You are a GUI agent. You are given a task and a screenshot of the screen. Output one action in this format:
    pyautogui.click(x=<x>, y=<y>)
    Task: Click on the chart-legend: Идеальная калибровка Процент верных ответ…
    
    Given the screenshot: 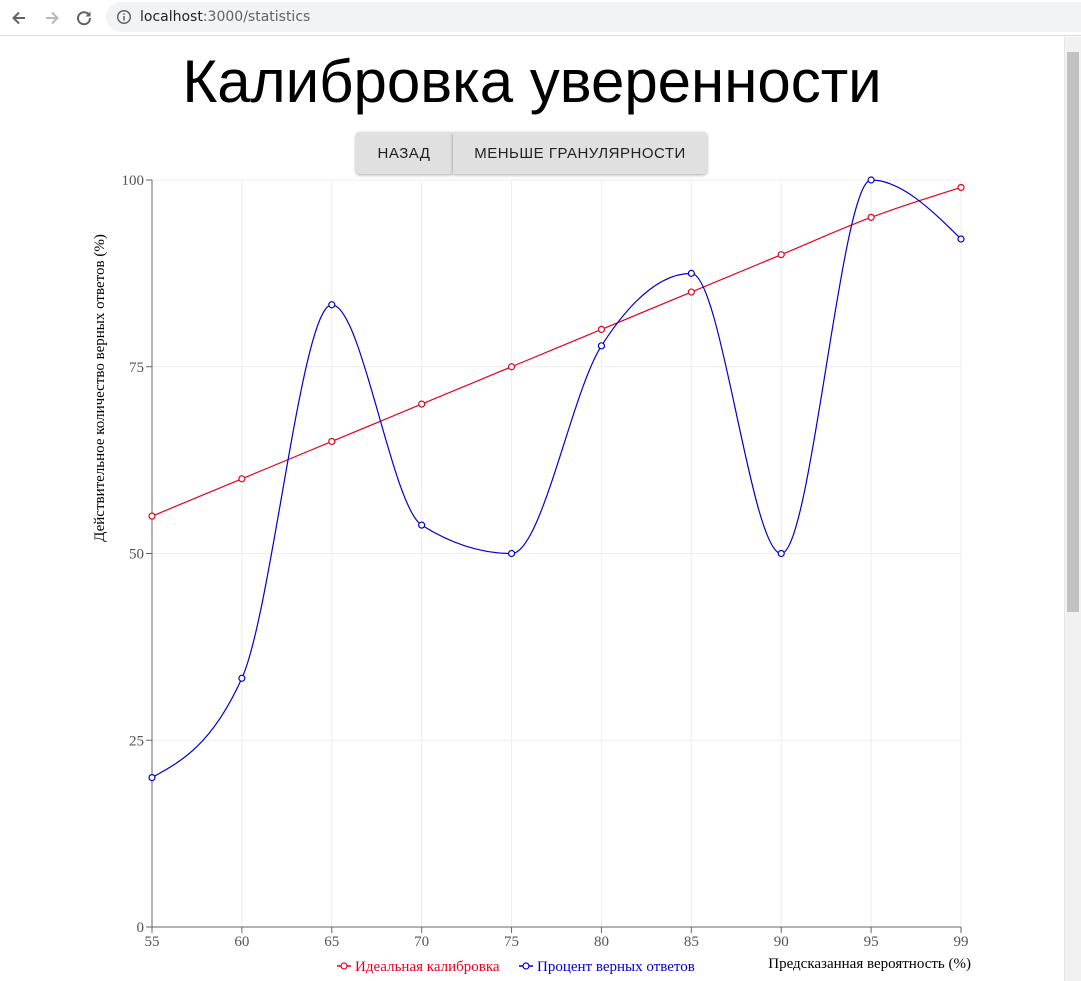 What is the action you would take?
    pyautogui.click(x=516, y=967)
    